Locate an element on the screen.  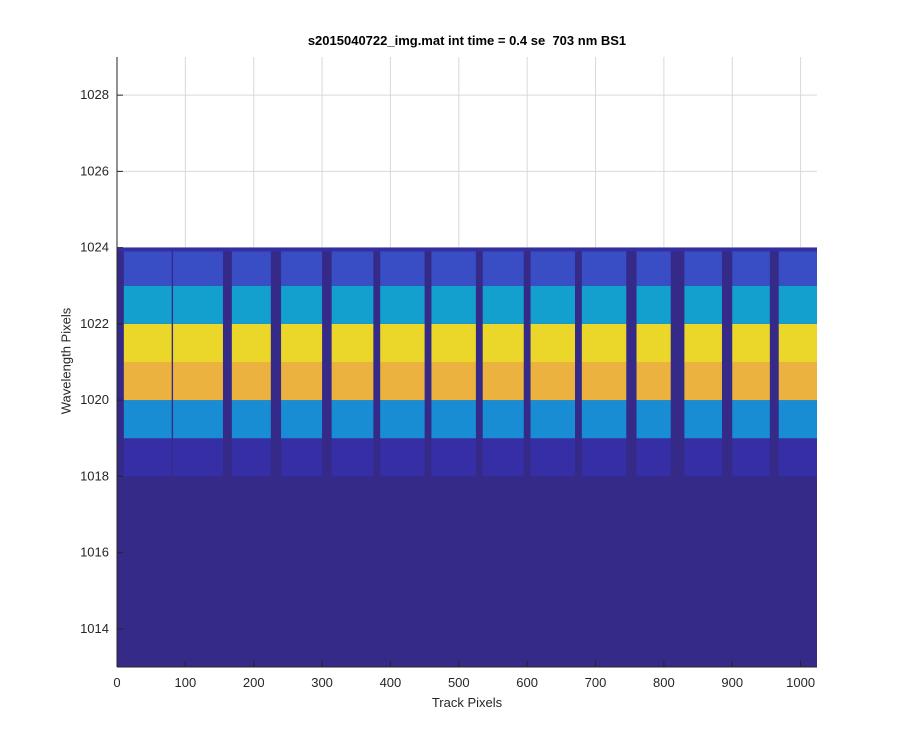
y-tick-label: 1026 is located at coordinates (94, 170).